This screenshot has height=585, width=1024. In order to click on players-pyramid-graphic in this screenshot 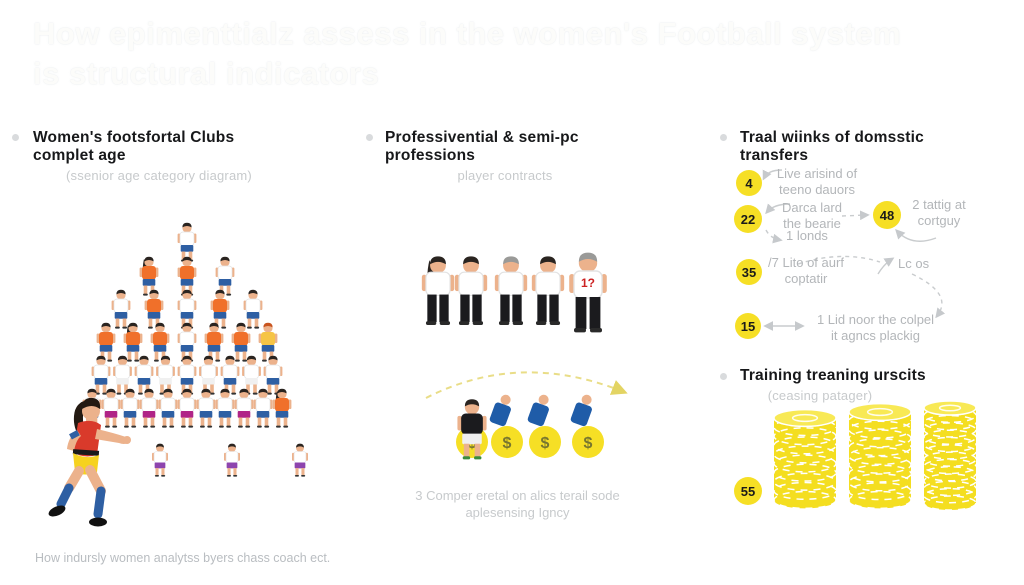, I will do `click(195, 349)`.